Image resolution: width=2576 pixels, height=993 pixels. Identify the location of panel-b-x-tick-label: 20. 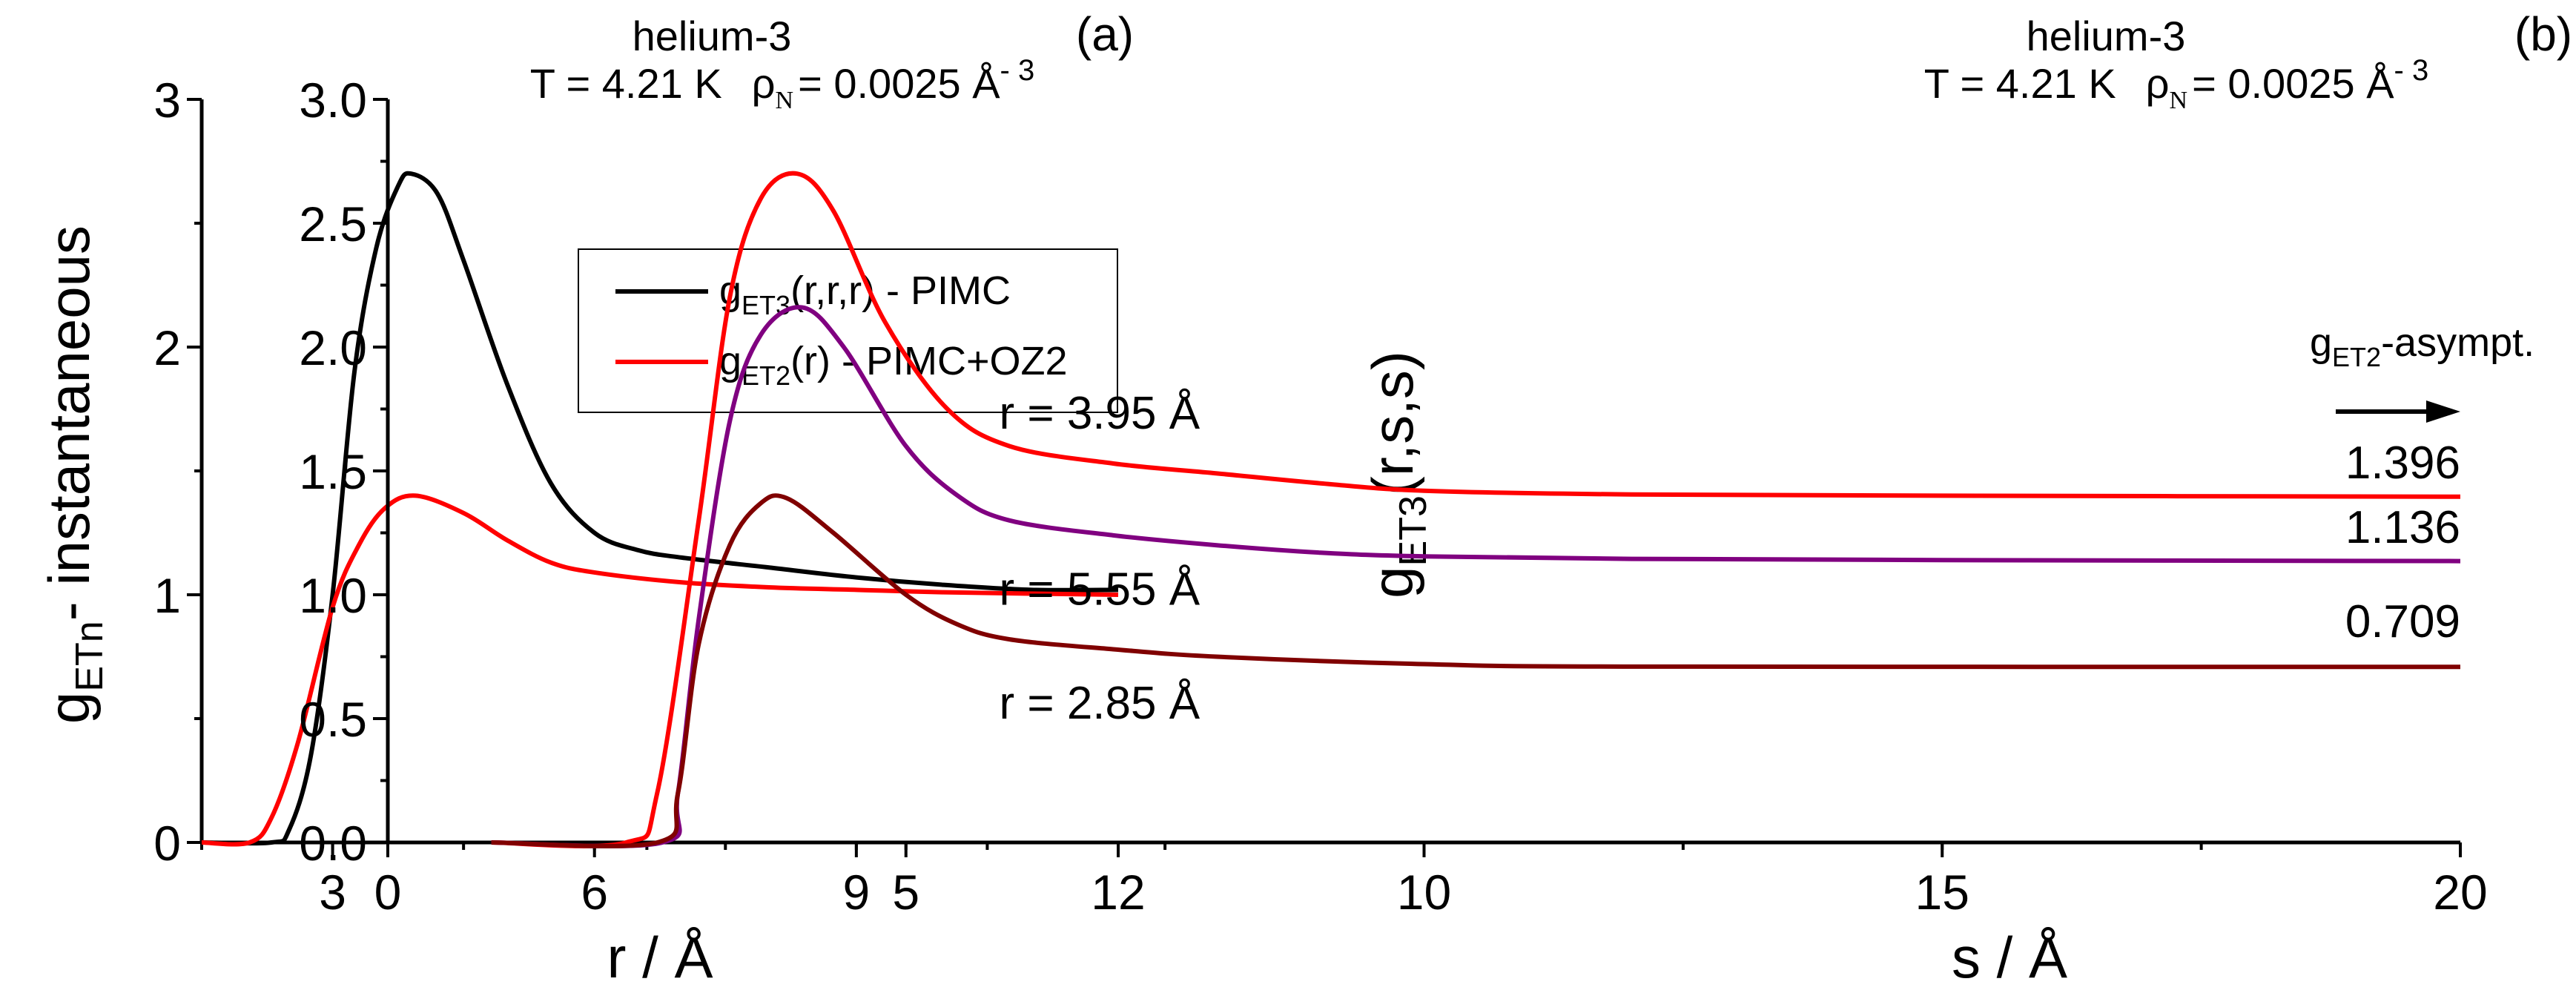
(2460, 892).